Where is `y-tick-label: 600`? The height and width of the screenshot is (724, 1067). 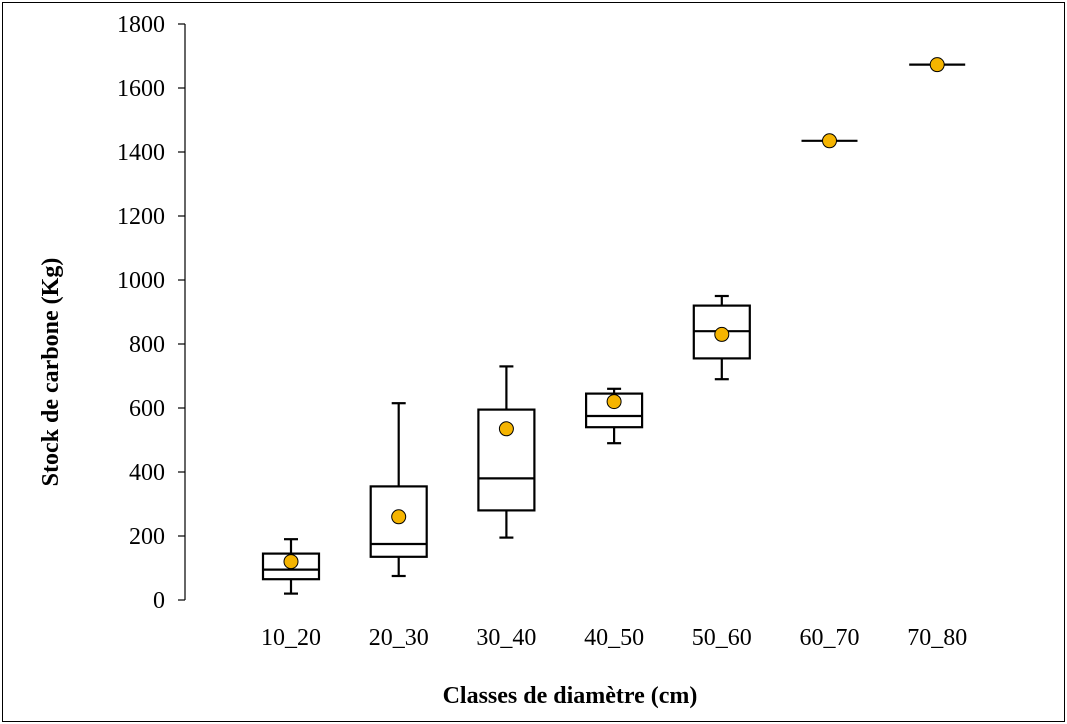
y-tick-label: 600 is located at coordinates (147, 409).